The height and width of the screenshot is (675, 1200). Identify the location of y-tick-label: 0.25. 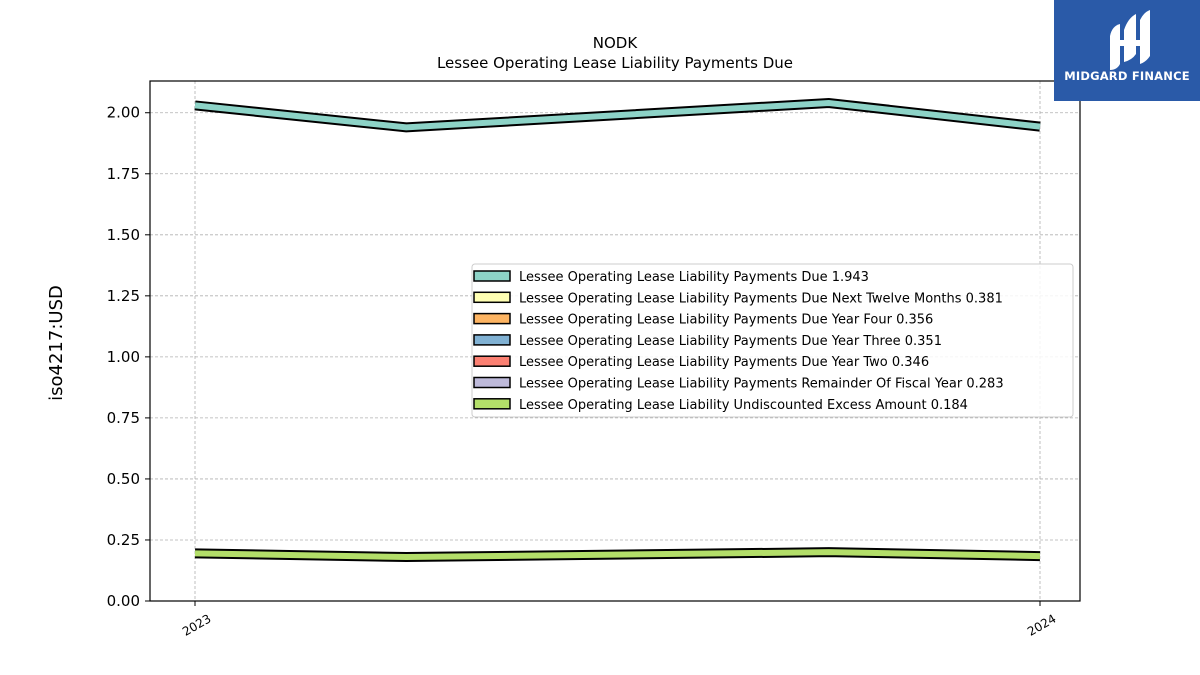
(123, 540).